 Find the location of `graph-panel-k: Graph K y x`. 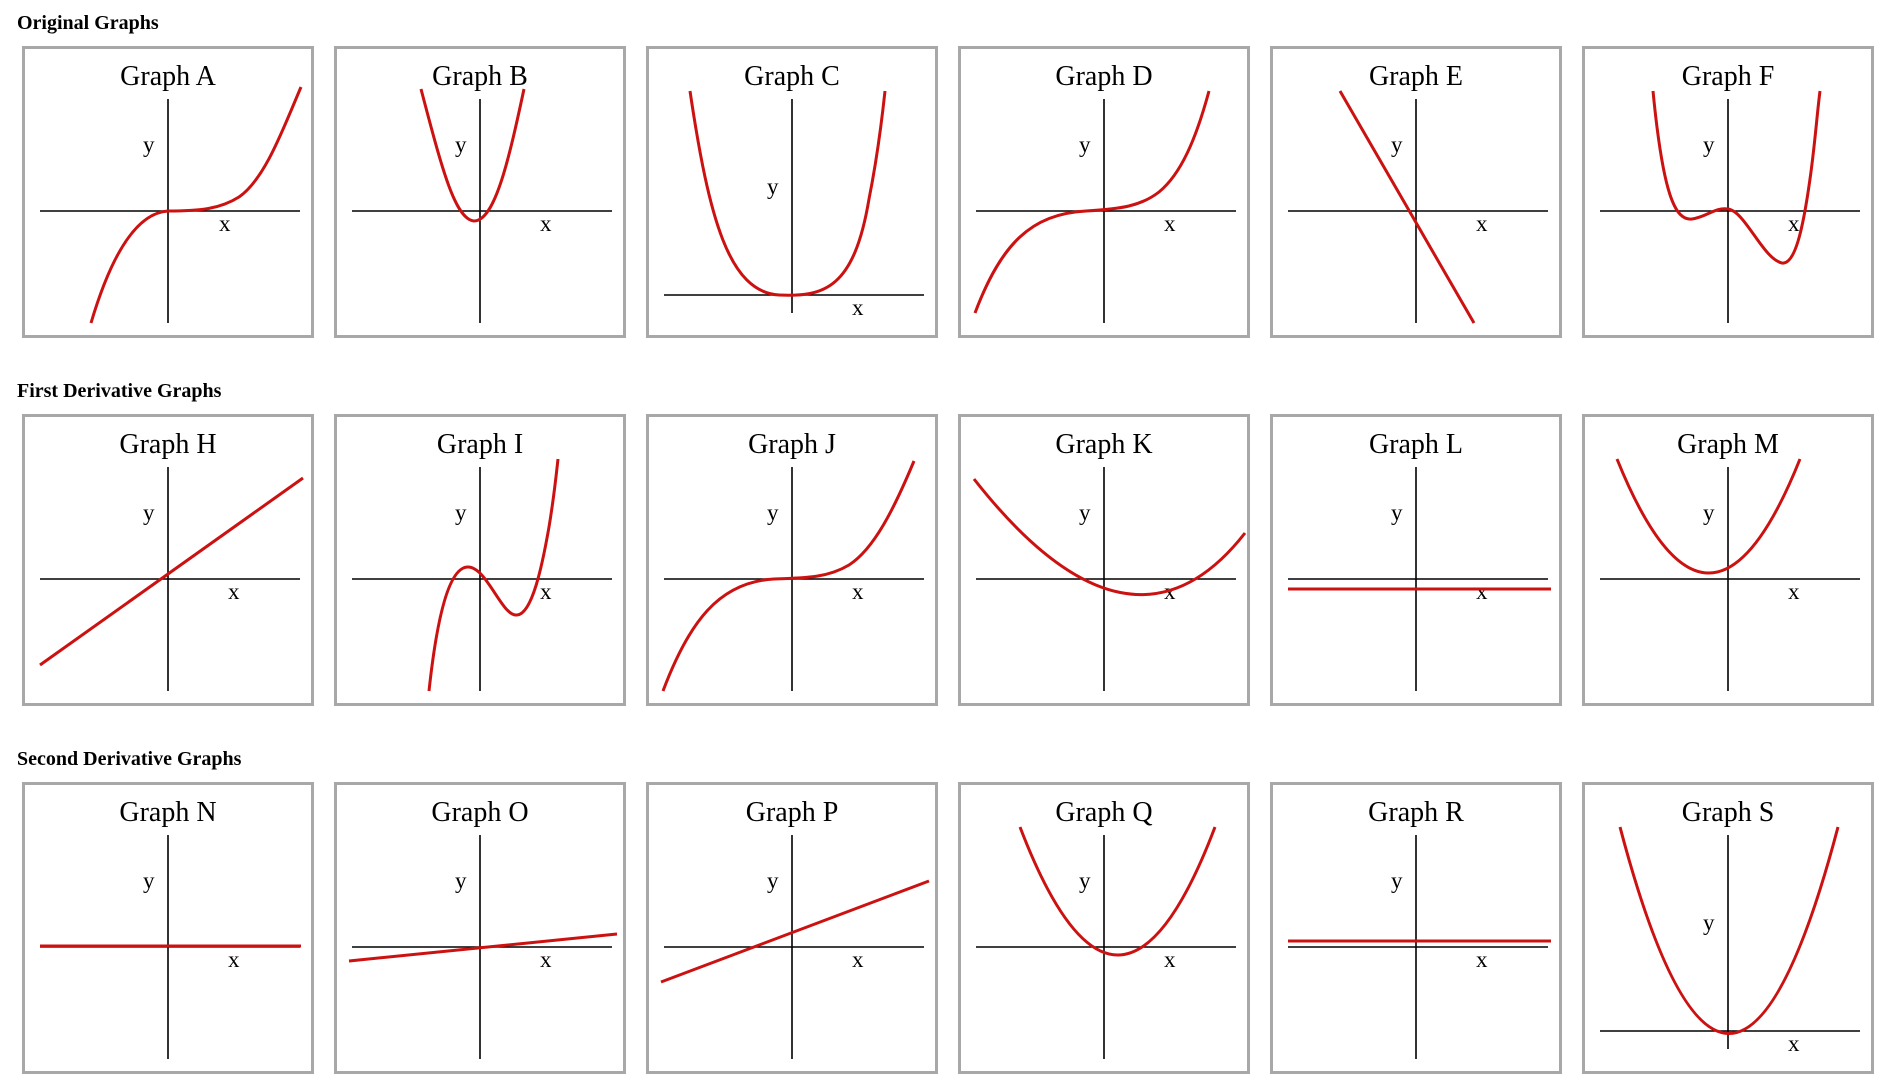

graph-panel-k: Graph K y x is located at coordinates (1104, 560).